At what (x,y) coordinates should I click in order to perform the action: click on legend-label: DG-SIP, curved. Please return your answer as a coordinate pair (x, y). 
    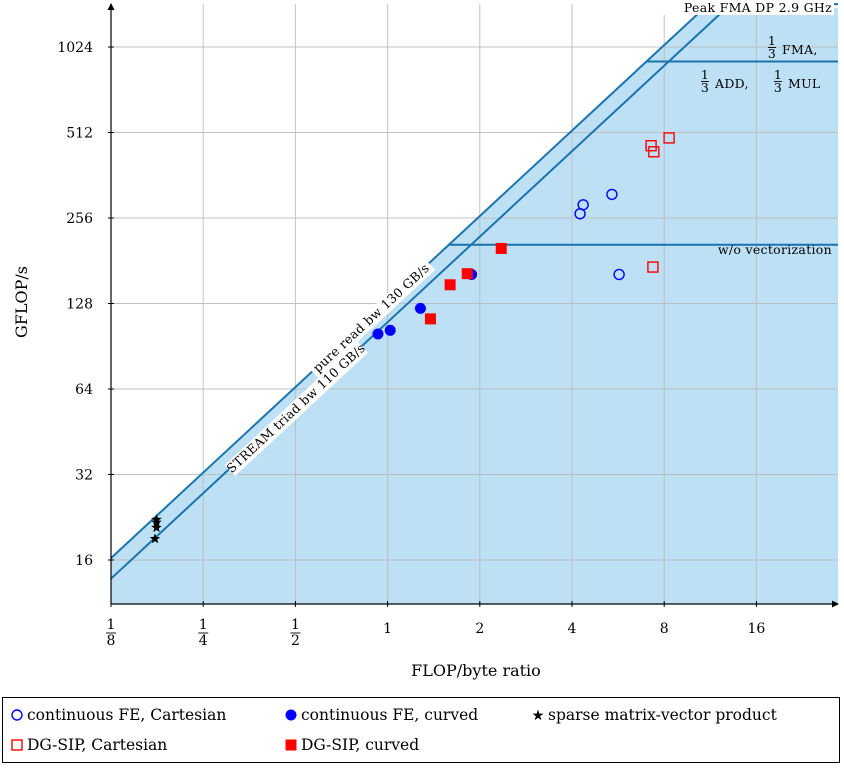
    Looking at the image, I should click on (360, 745).